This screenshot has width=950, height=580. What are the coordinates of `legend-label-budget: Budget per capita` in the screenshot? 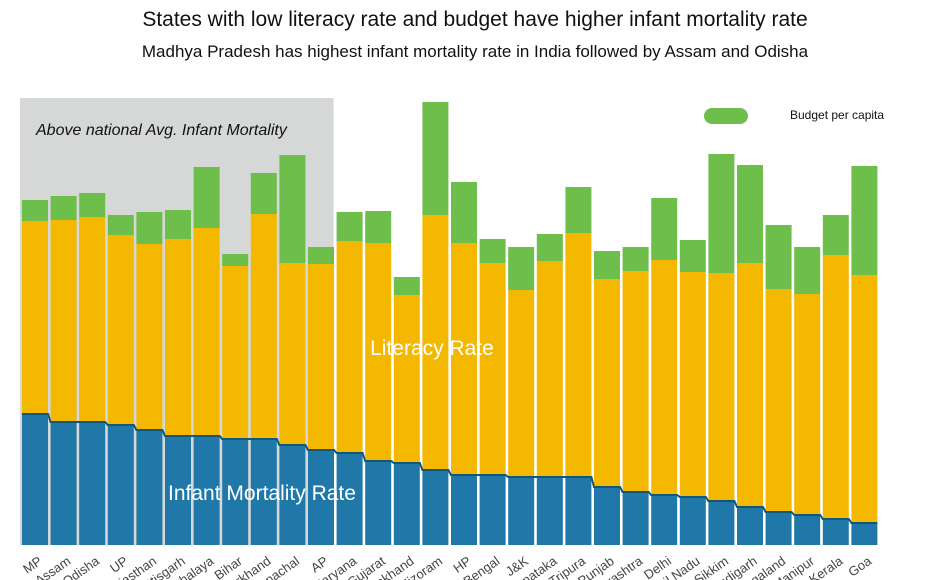 It's located at (837, 115).